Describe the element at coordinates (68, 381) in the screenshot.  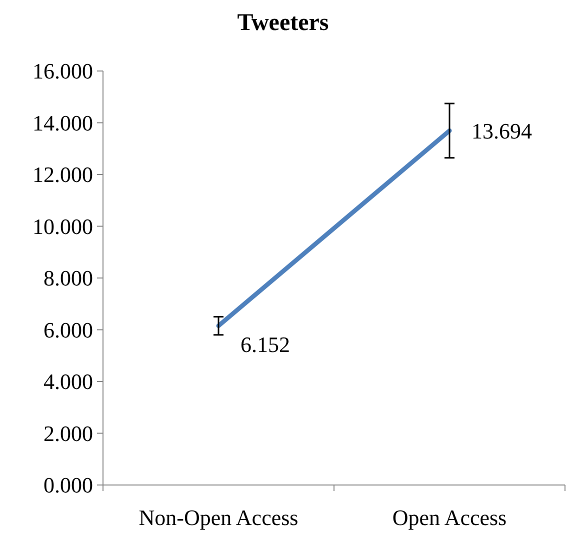
I see `y-tick-label: 4.000` at that location.